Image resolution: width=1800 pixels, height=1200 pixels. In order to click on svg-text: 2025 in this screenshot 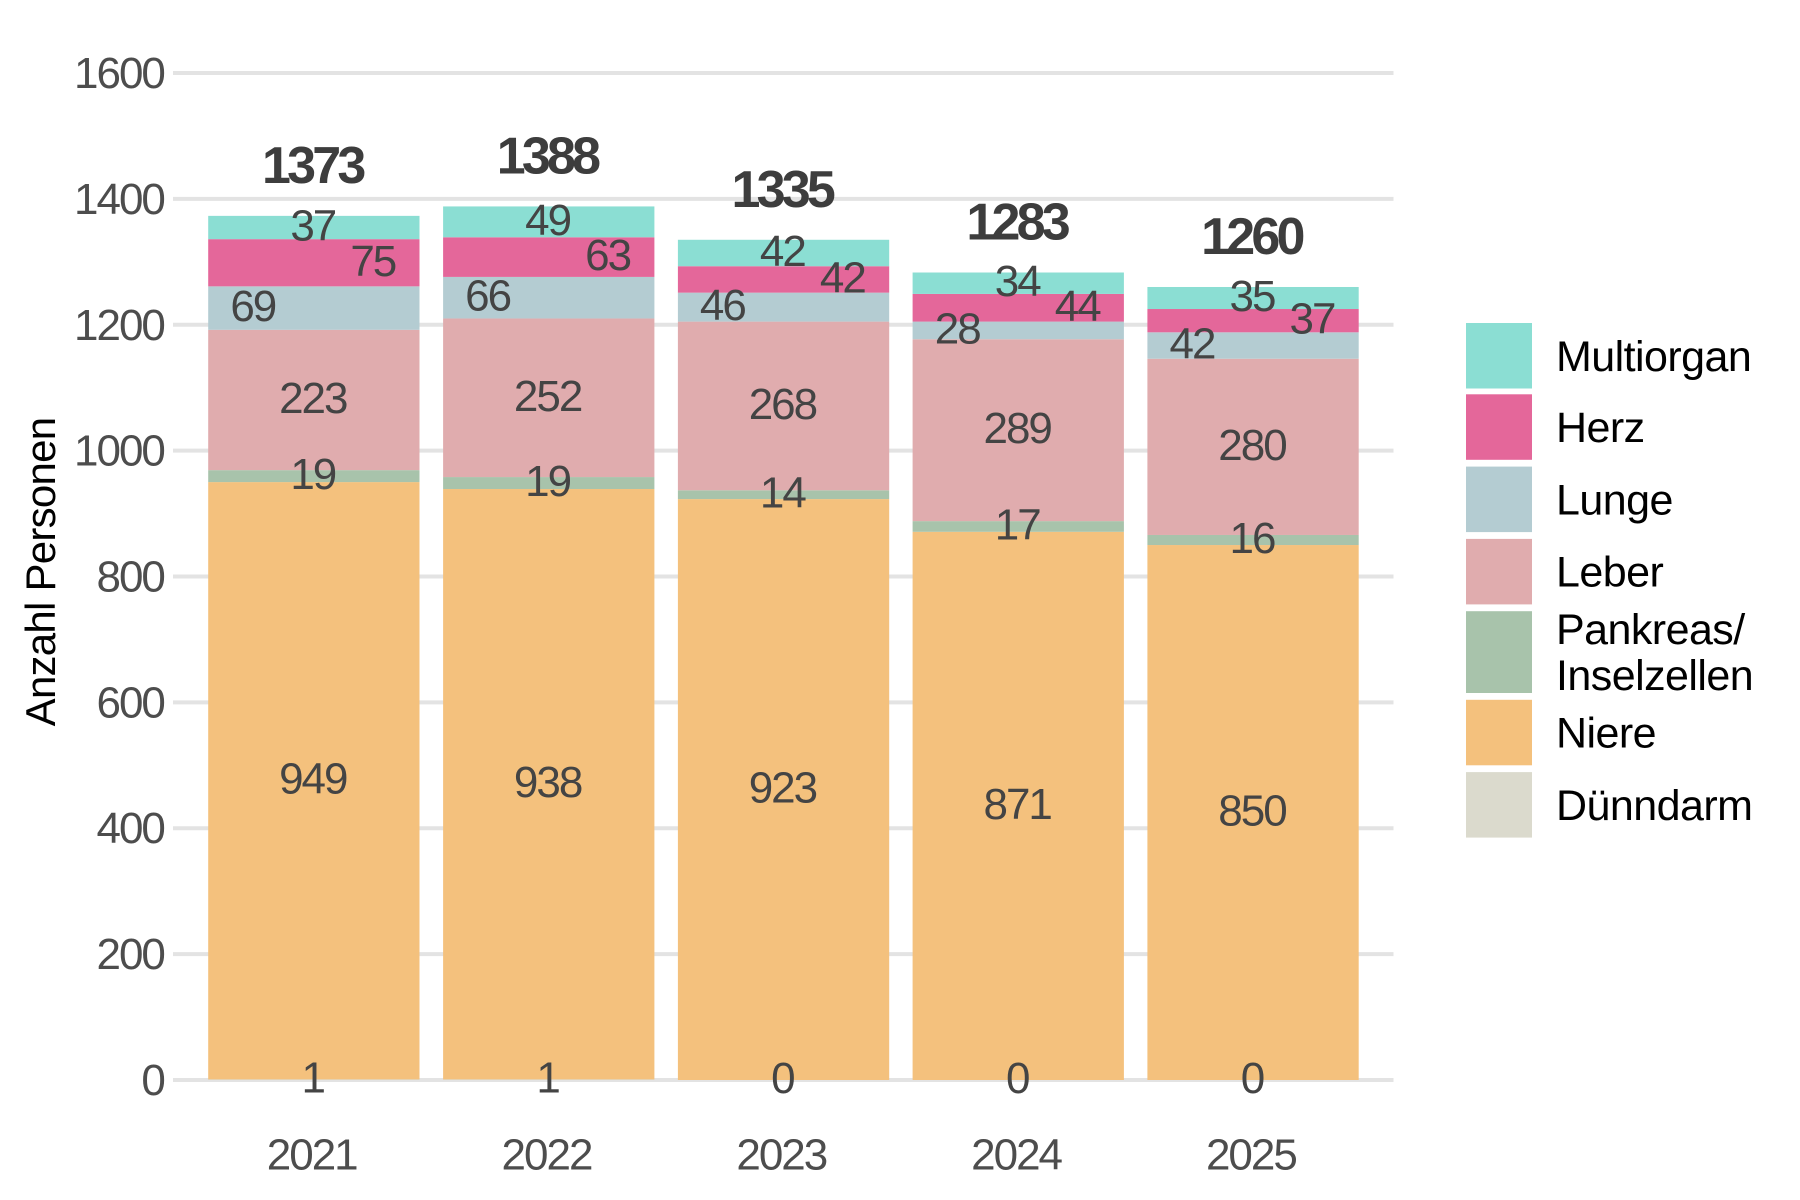, I will do `click(1251, 1155)`.